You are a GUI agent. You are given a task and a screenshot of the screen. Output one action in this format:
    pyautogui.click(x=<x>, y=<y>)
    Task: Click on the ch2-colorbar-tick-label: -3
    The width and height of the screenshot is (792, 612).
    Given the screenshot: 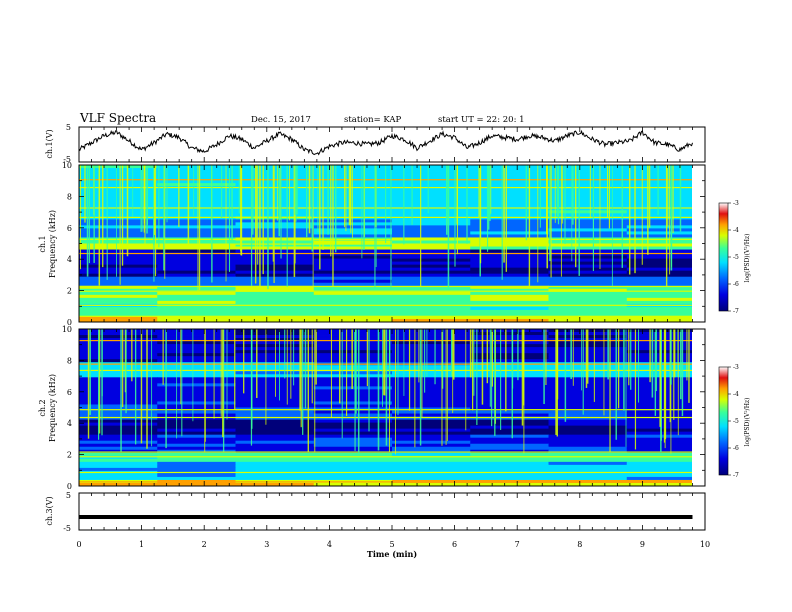 What is the action you would take?
    pyautogui.click(x=736, y=367)
    